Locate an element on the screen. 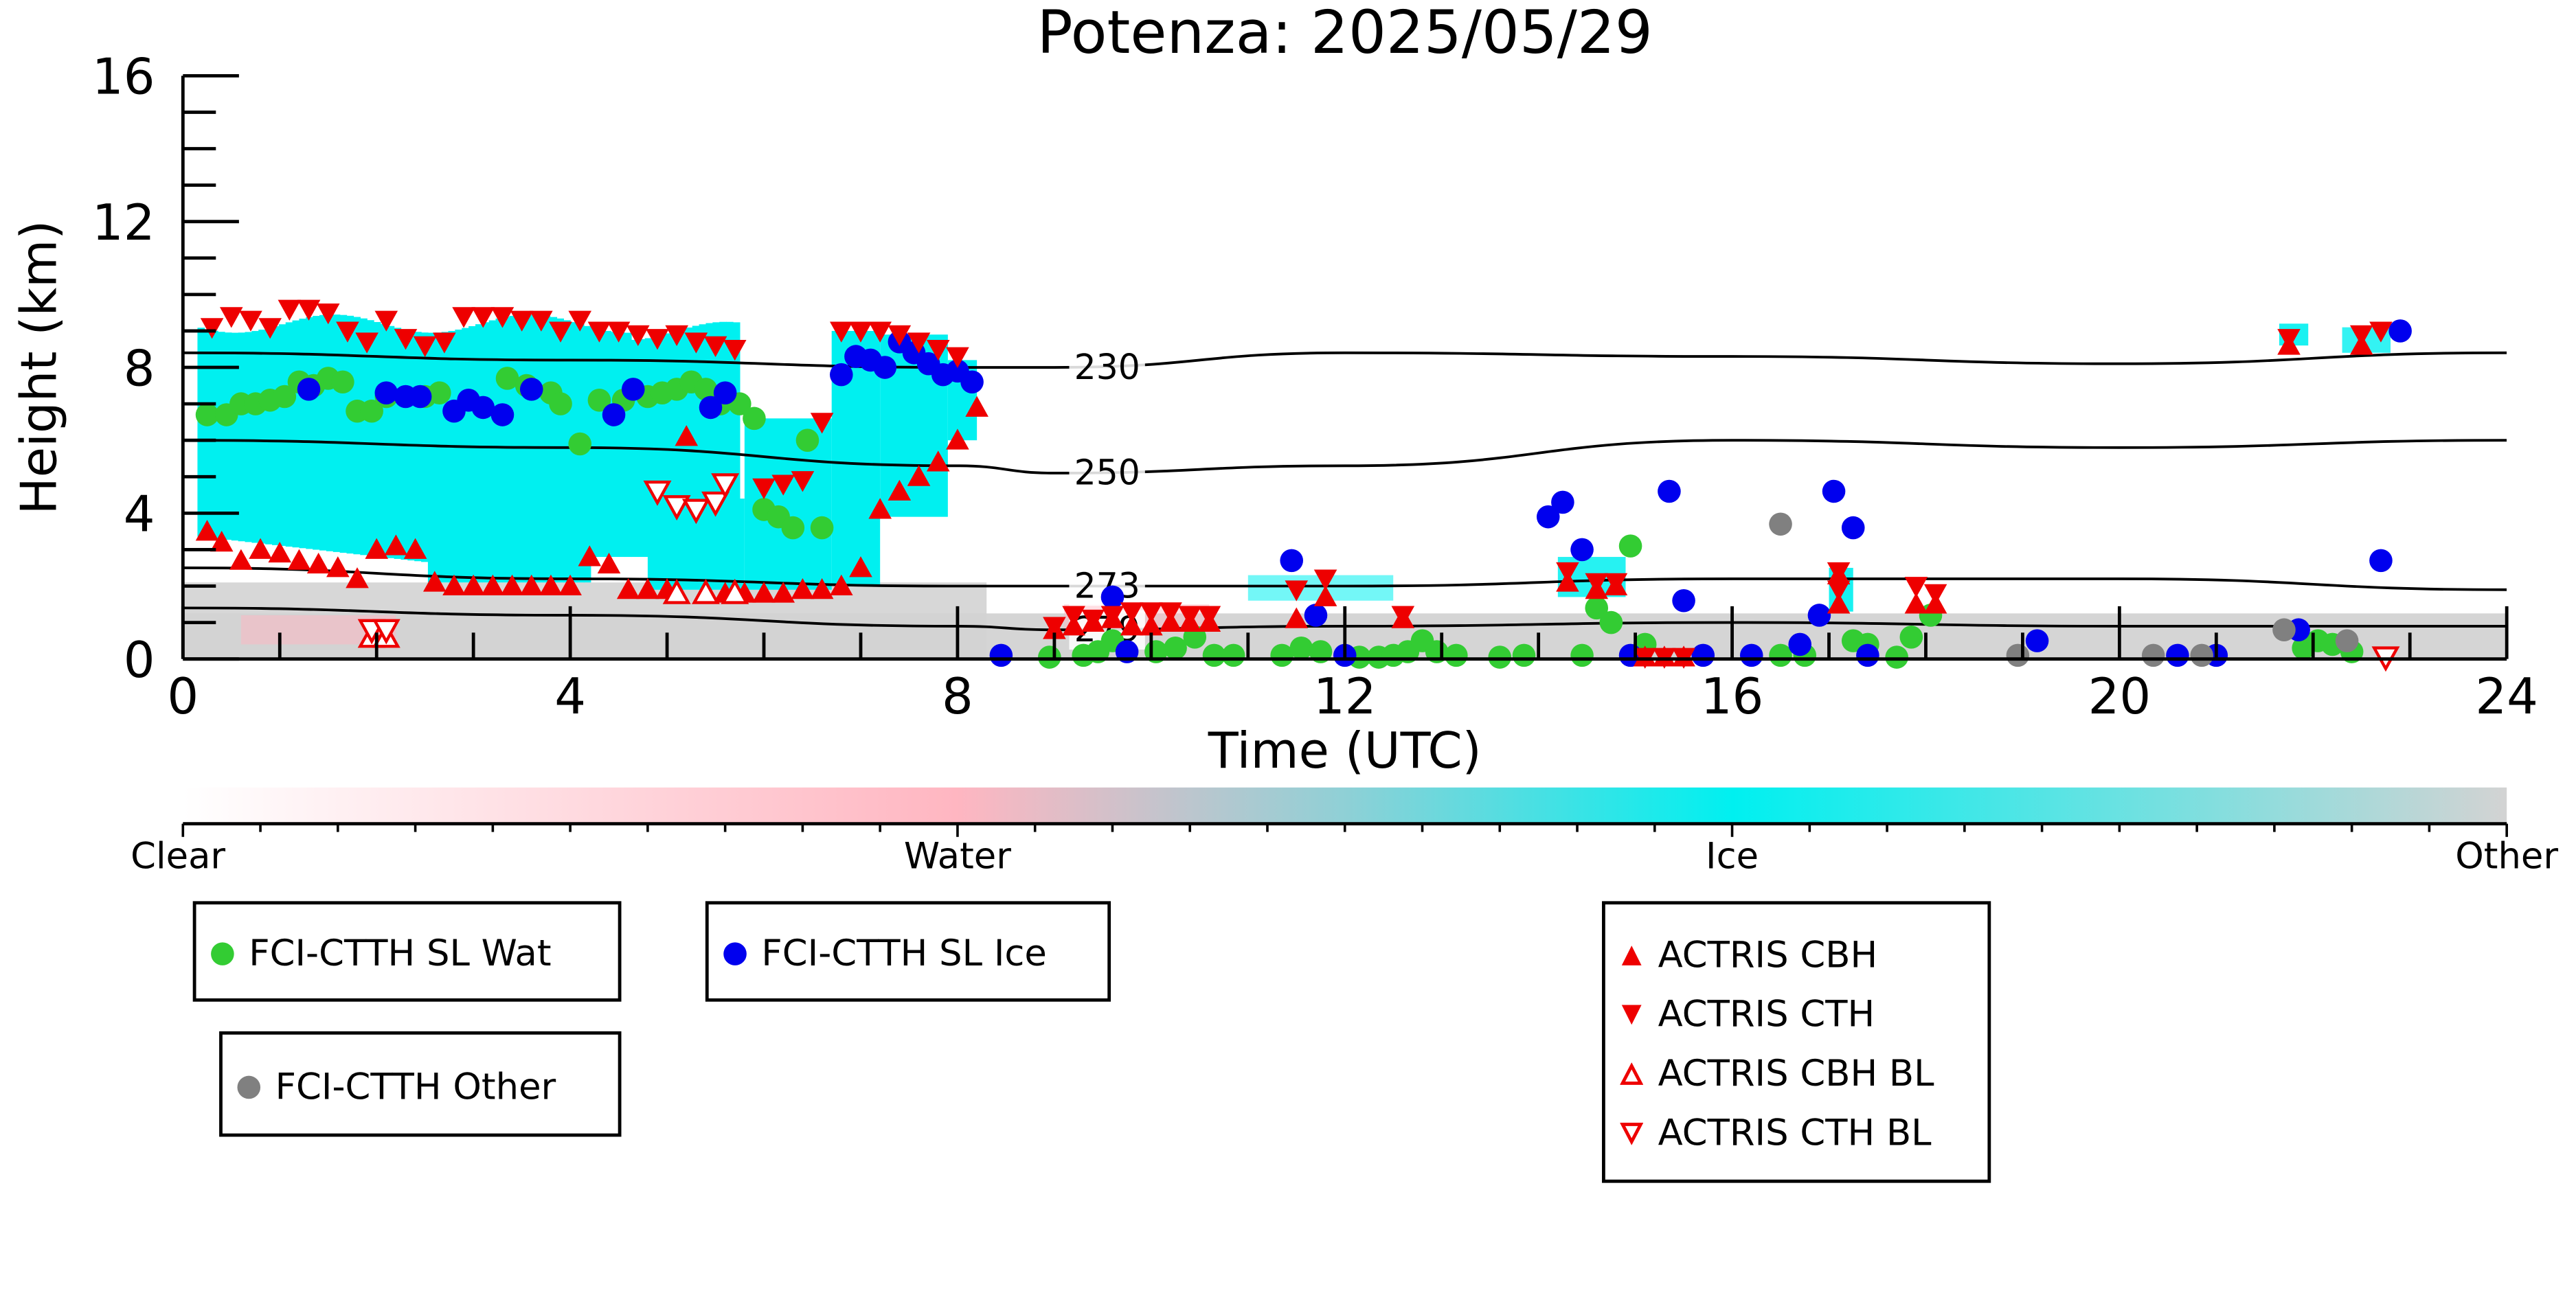 The width and height of the screenshot is (2576, 1293). green-circle-icon is located at coordinates (223, 953).